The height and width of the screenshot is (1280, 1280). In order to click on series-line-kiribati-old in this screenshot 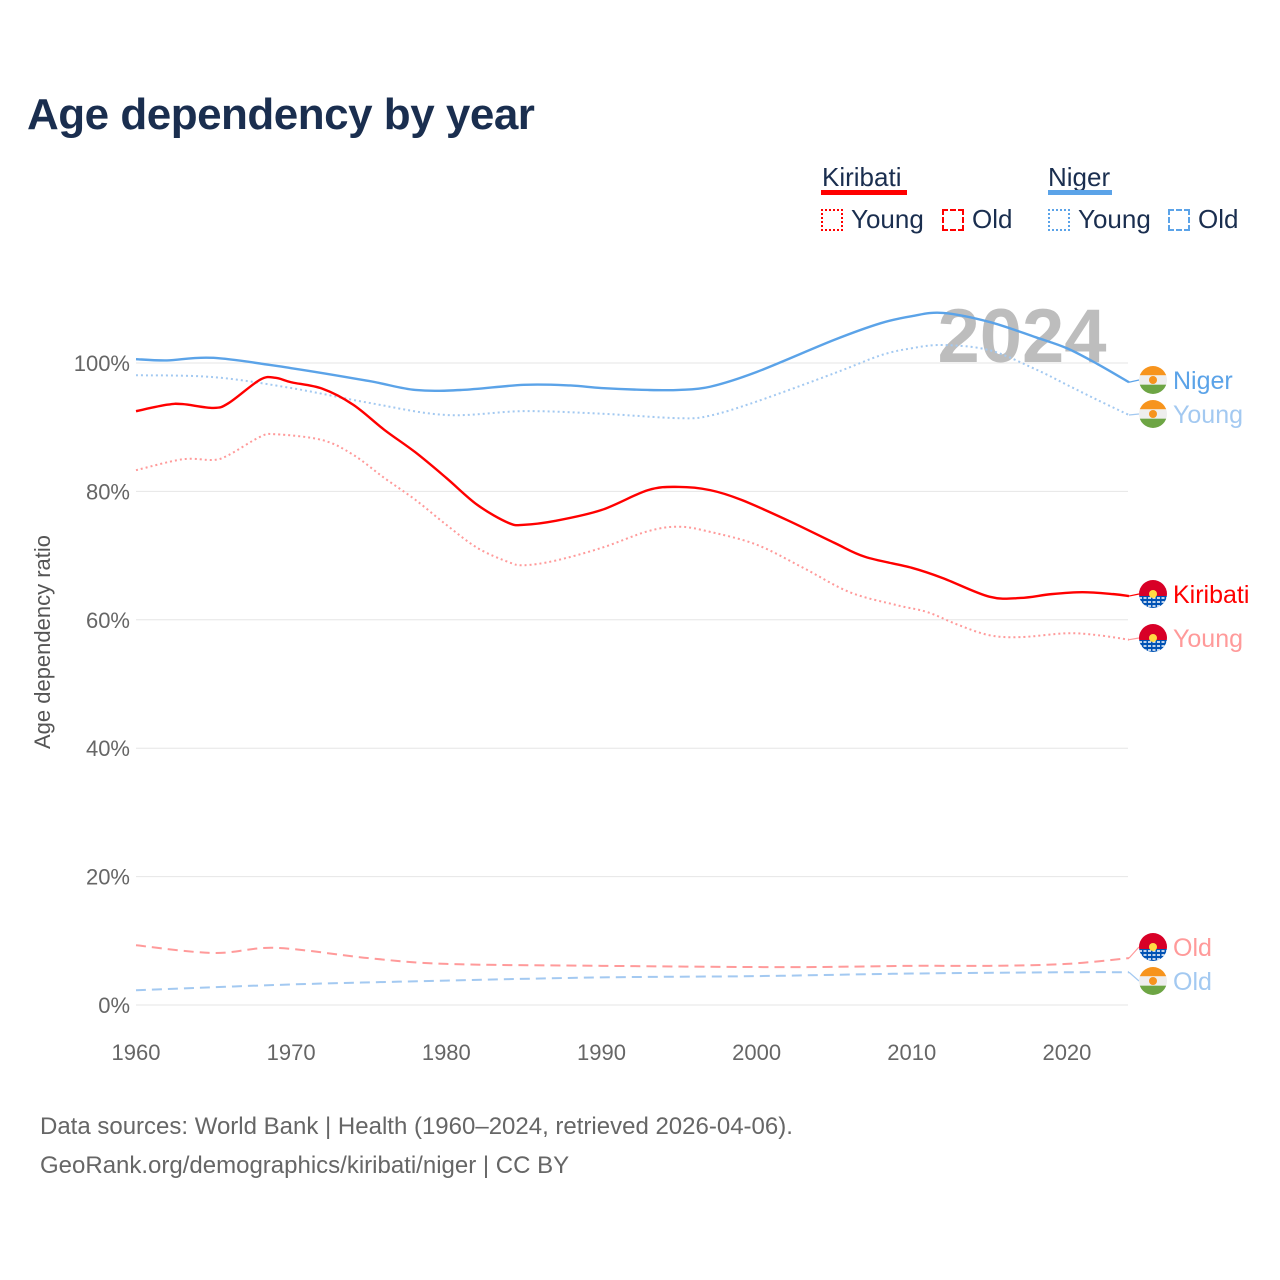, I will do `click(632, 956)`.